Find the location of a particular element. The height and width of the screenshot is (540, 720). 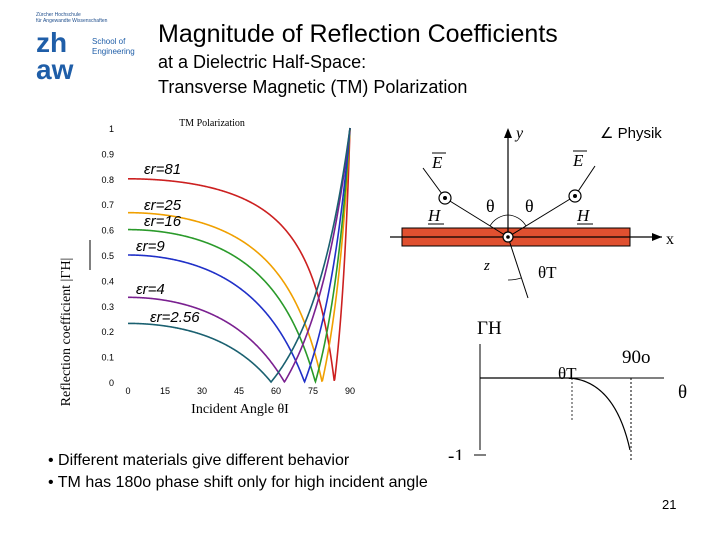

slide-title: Magnitude of Reflection Coefficients is located at coordinates (358, 34).